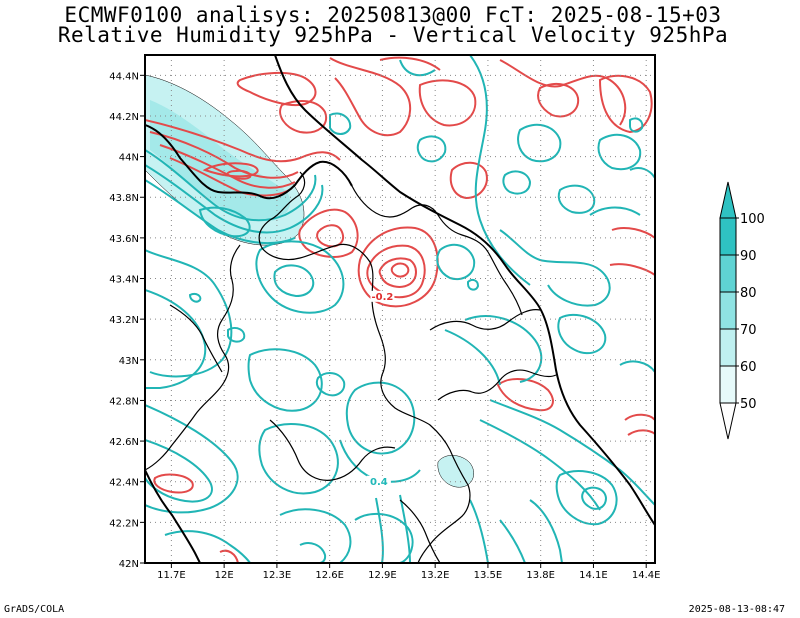  I want to click on contour-label: -0.2, so click(382, 297).